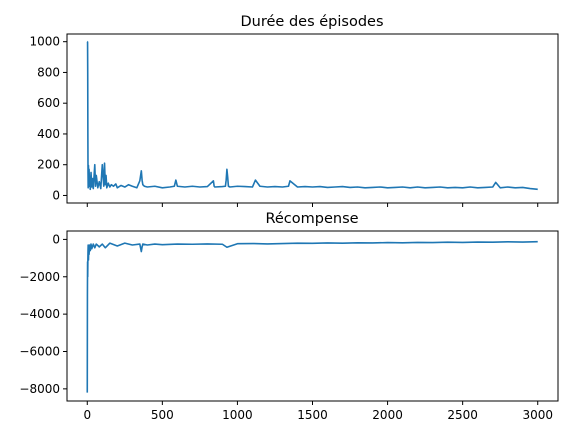  I want to click on chart-top-y-tick-label: 1000, so click(44, 42).